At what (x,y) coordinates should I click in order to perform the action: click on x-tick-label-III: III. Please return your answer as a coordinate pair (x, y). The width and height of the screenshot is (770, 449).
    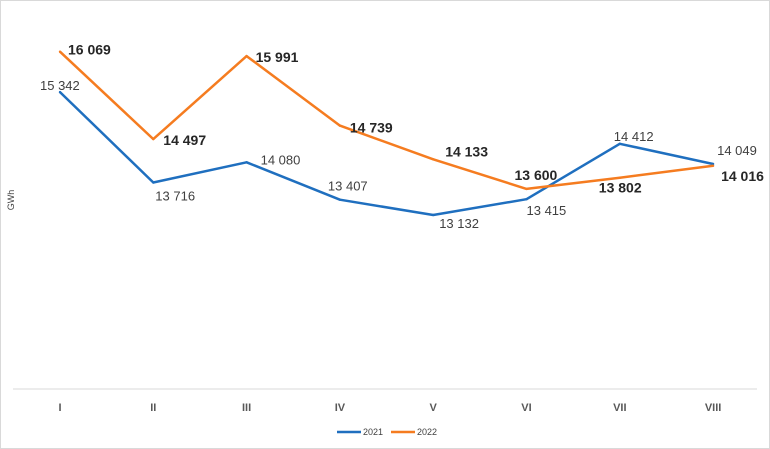
    Looking at the image, I should click on (246, 408).